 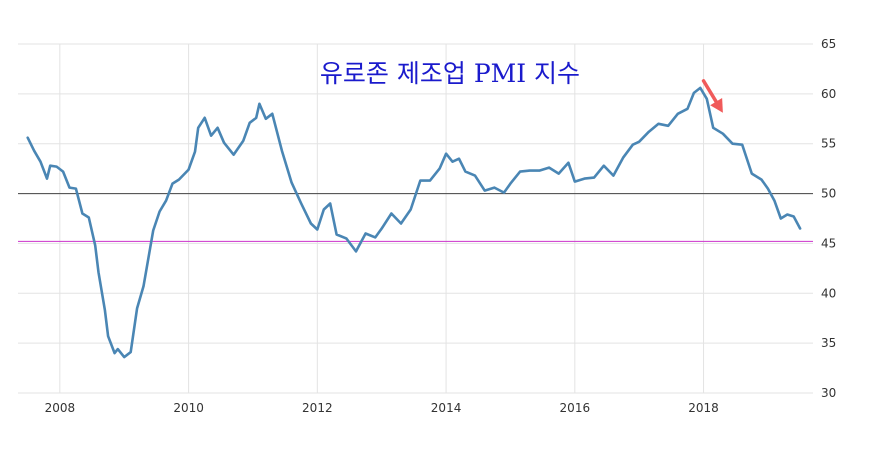 What do you see at coordinates (716, 105) in the screenshot?
I see `arrow-head` at bounding box center [716, 105].